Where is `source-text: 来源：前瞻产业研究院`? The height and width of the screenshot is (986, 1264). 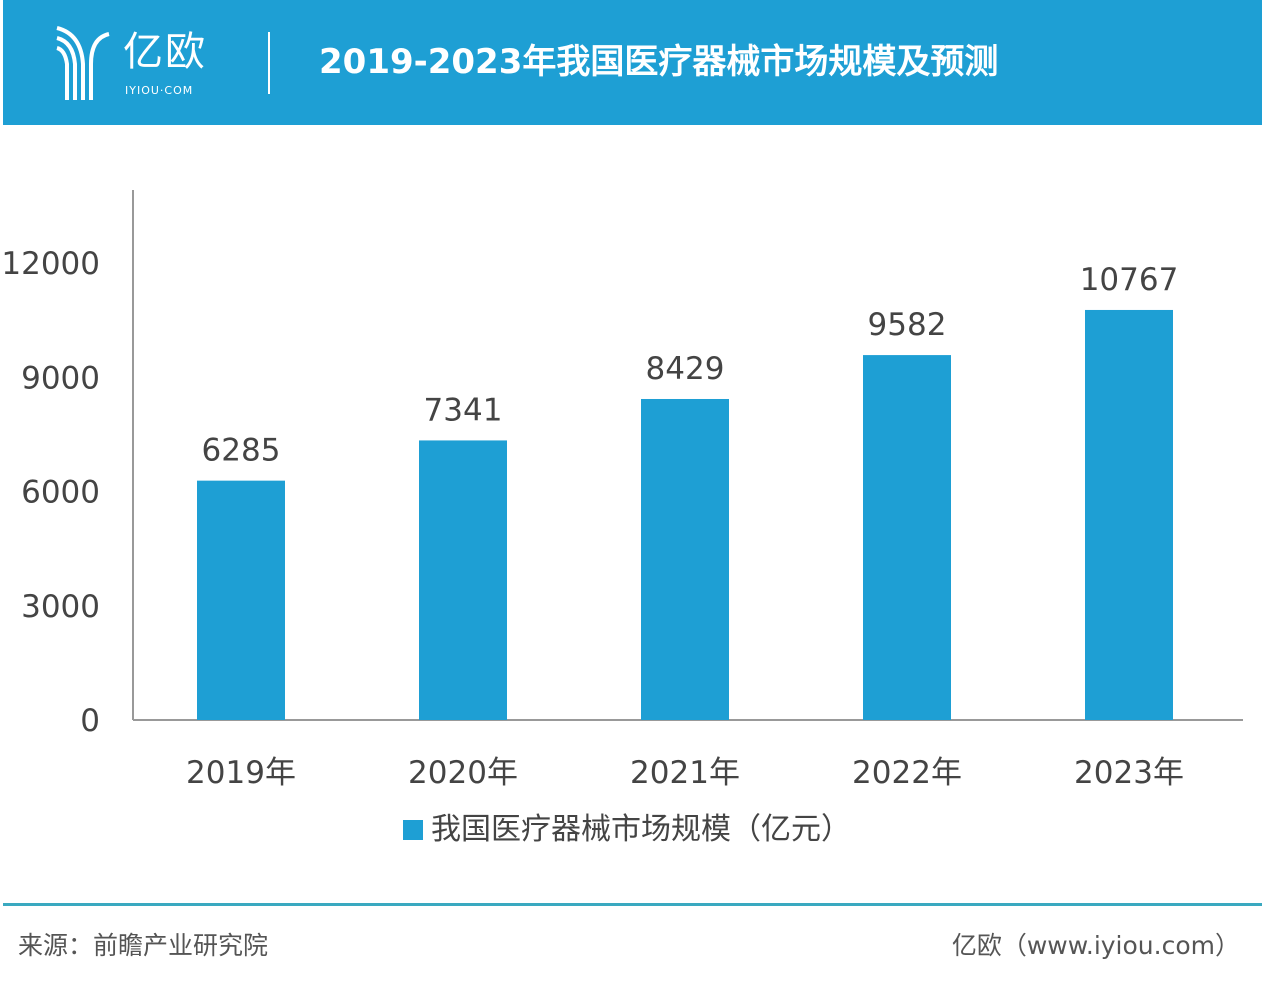
source-text: 来源：前瞻产业研究院 is located at coordinates (143, 945).